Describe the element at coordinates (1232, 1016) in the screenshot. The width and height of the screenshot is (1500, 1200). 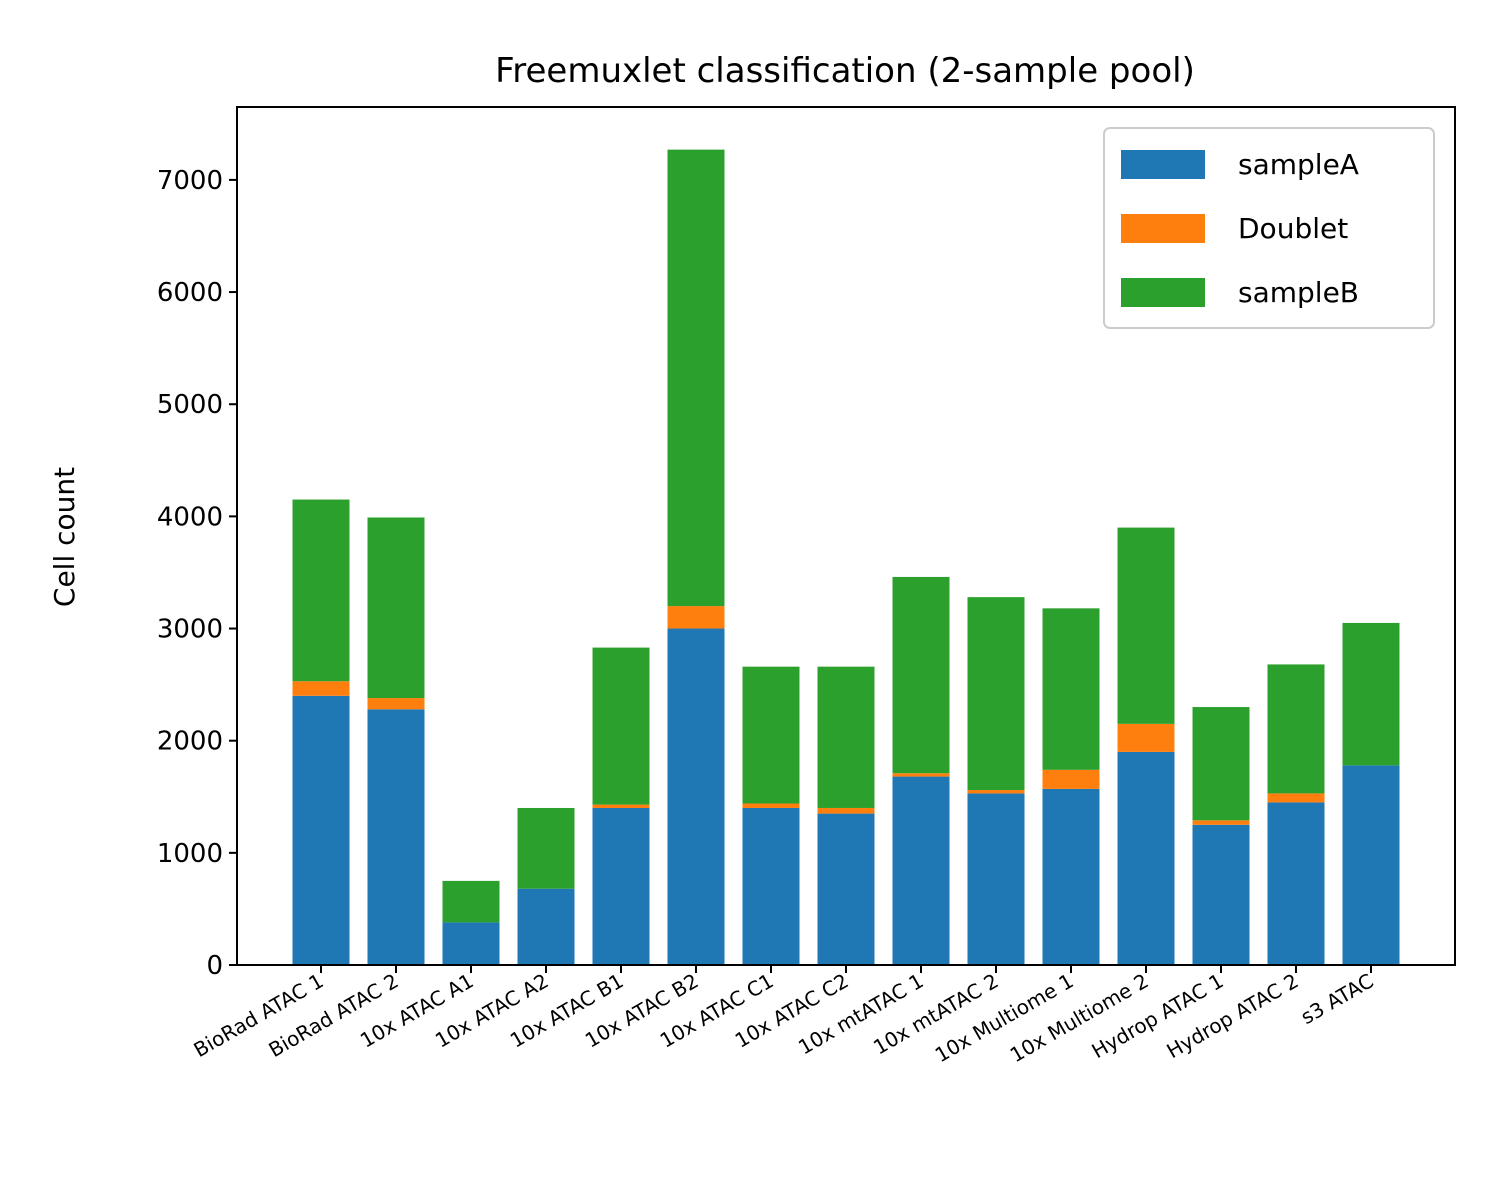
I see `x-tick-label: Hydrop ATAC 2` at that location.